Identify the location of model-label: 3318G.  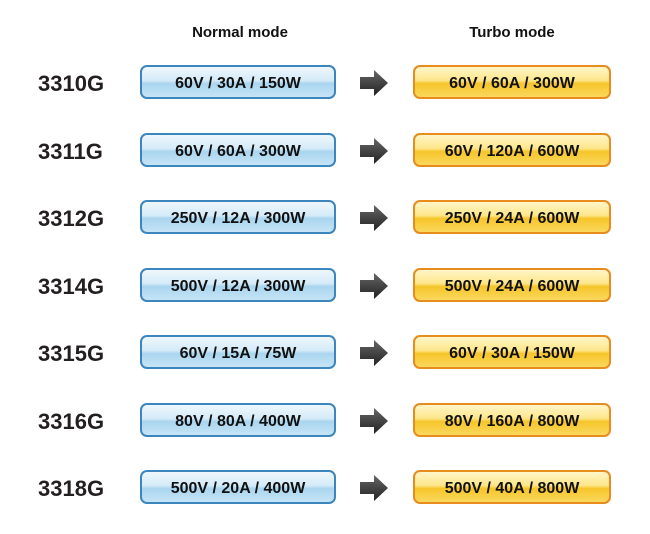
(71, 488).